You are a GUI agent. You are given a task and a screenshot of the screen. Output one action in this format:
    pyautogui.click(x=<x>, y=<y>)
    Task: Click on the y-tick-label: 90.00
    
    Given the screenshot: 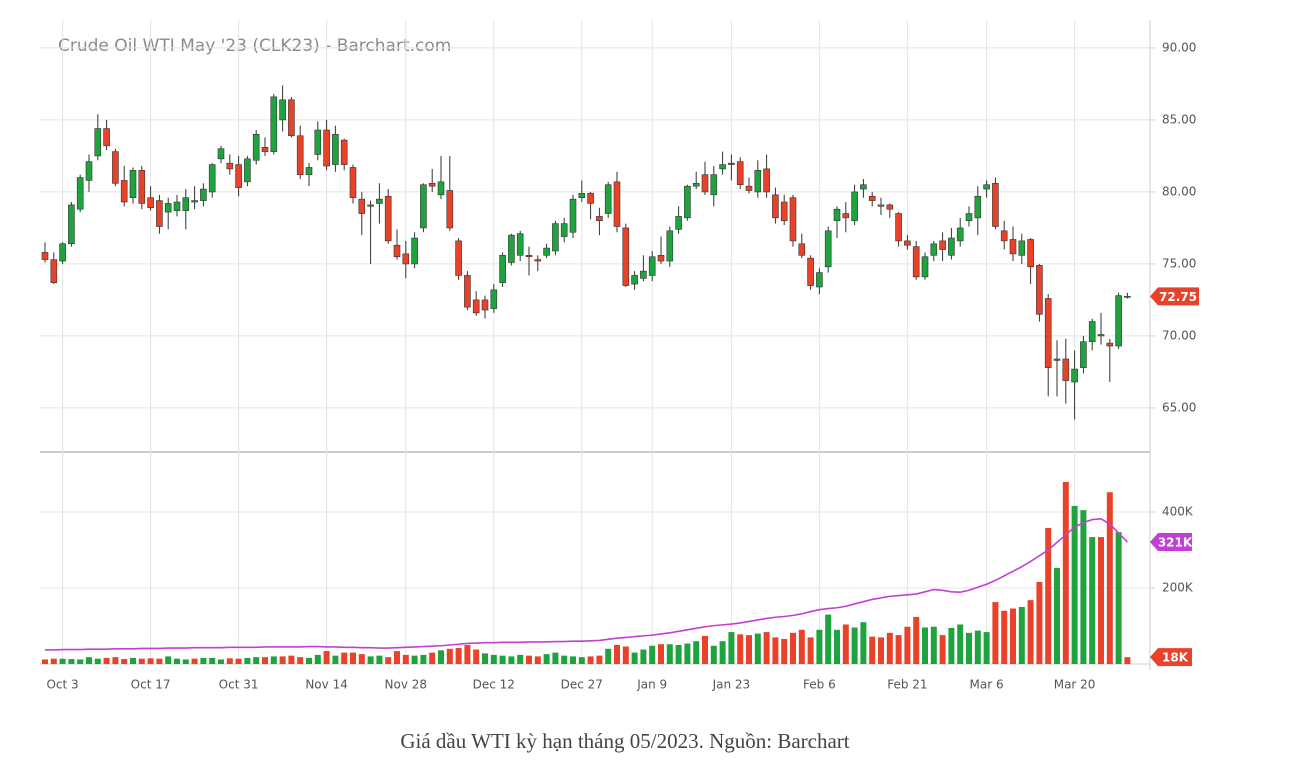 What is the action you would take?
    pyautogui.click(x=1179, y=47)
    